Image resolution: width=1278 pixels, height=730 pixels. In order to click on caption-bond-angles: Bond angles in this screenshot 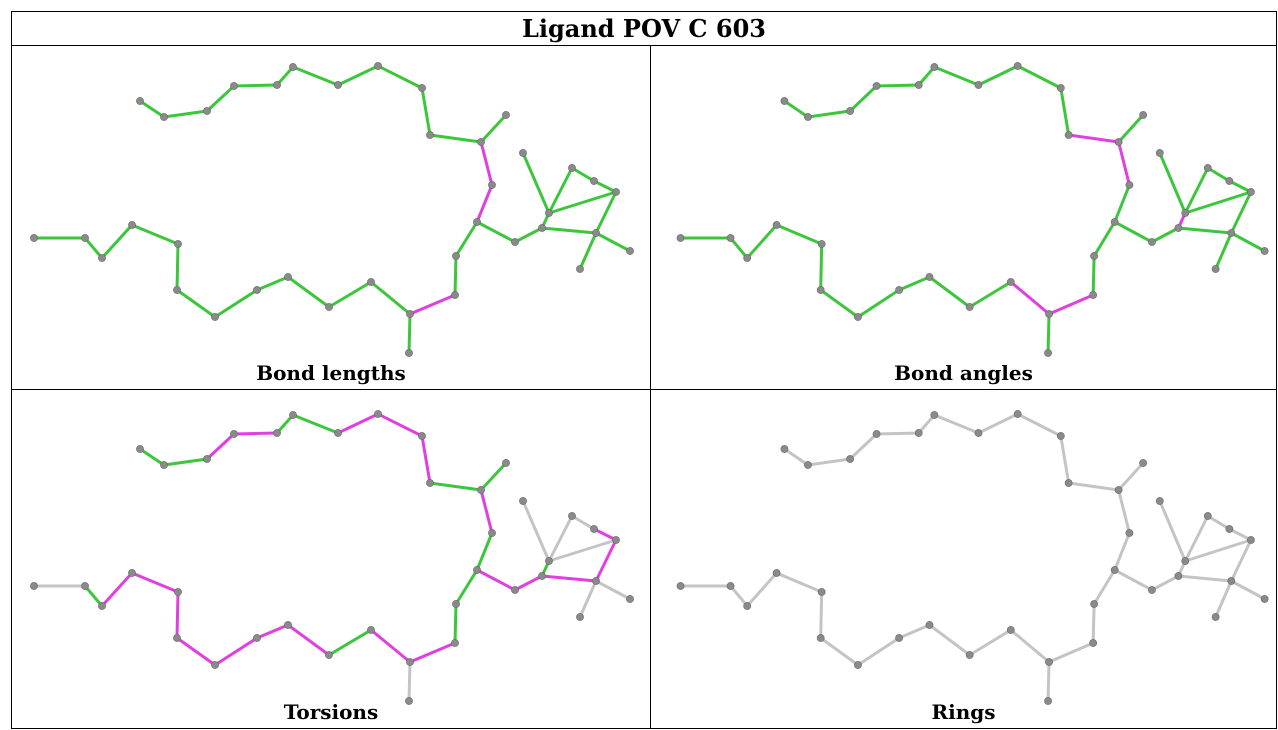, I will do `click(963, 373)`.